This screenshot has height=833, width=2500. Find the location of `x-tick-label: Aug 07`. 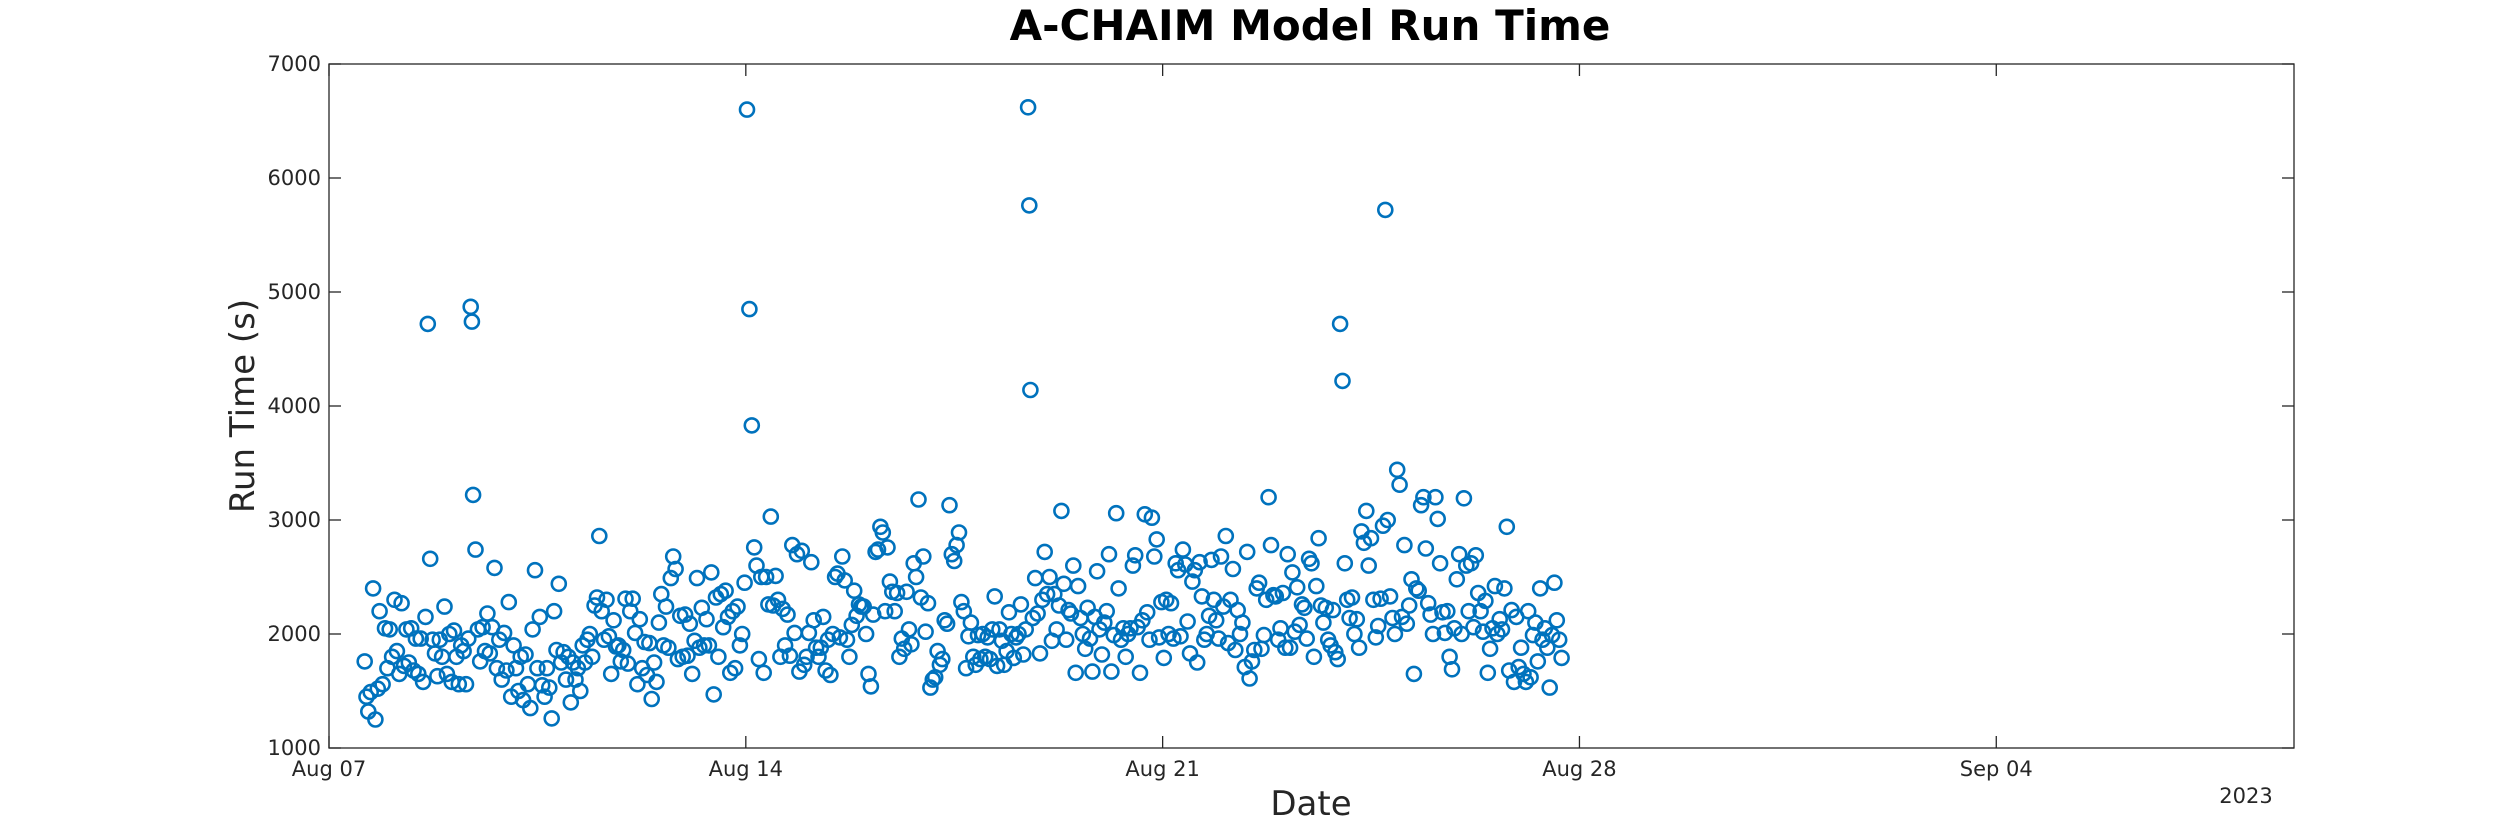

x-tick-label: Aug 07 is located at coordinates (329, 769).